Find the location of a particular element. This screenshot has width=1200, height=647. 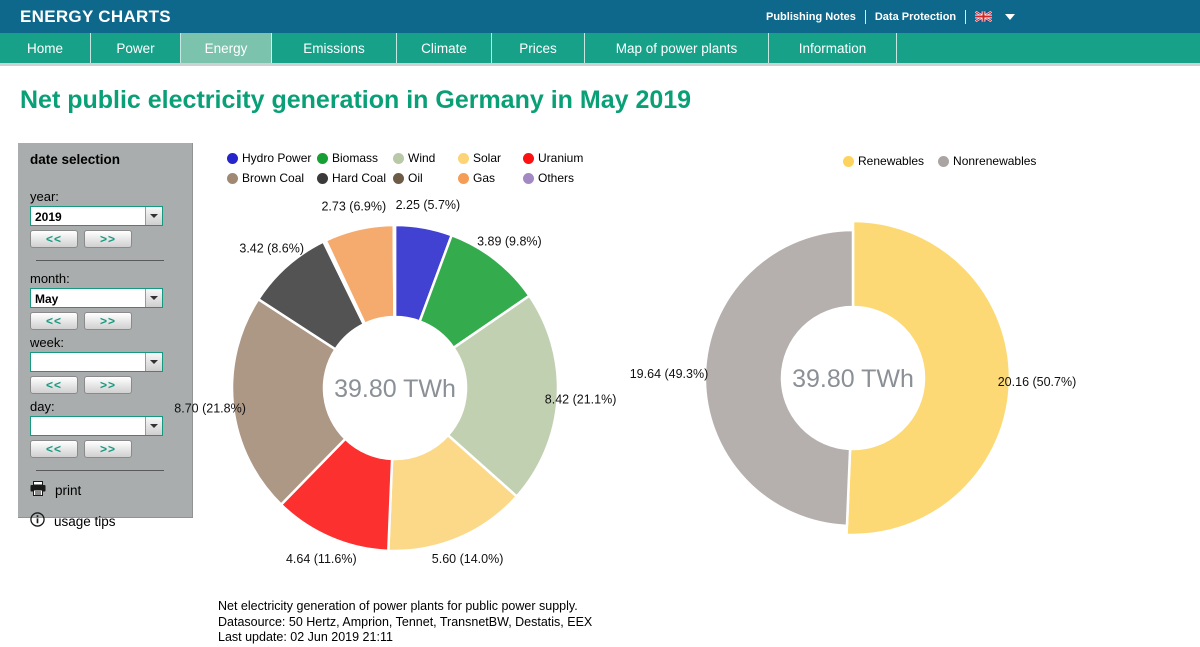

day-select-arrow-icon is located at coordinates (153, 426).